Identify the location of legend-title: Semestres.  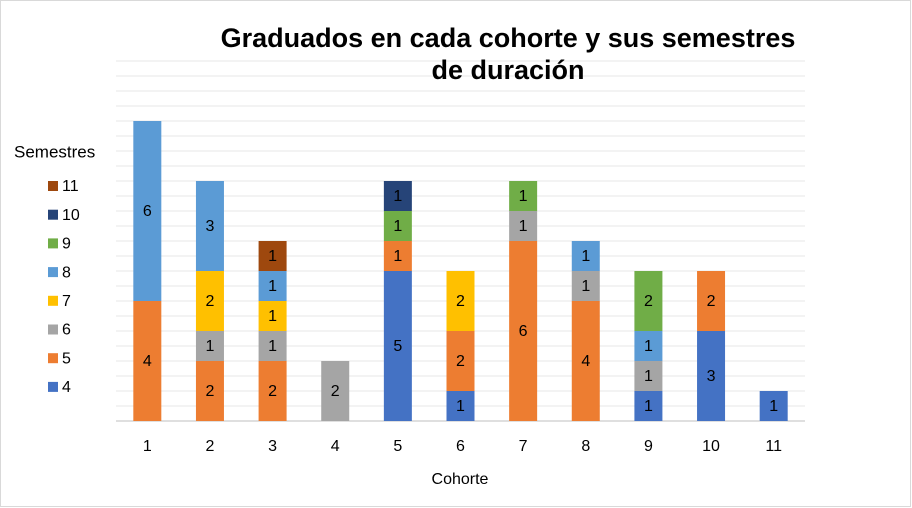
(54, 151).